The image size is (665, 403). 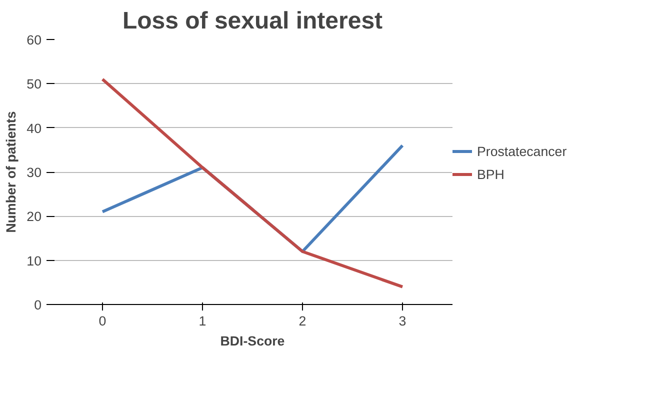 What do you see at coordinates (11, 172) in the screenshot?
I see `y-axis-title: Number of patients` at bounding box center [11, 172].